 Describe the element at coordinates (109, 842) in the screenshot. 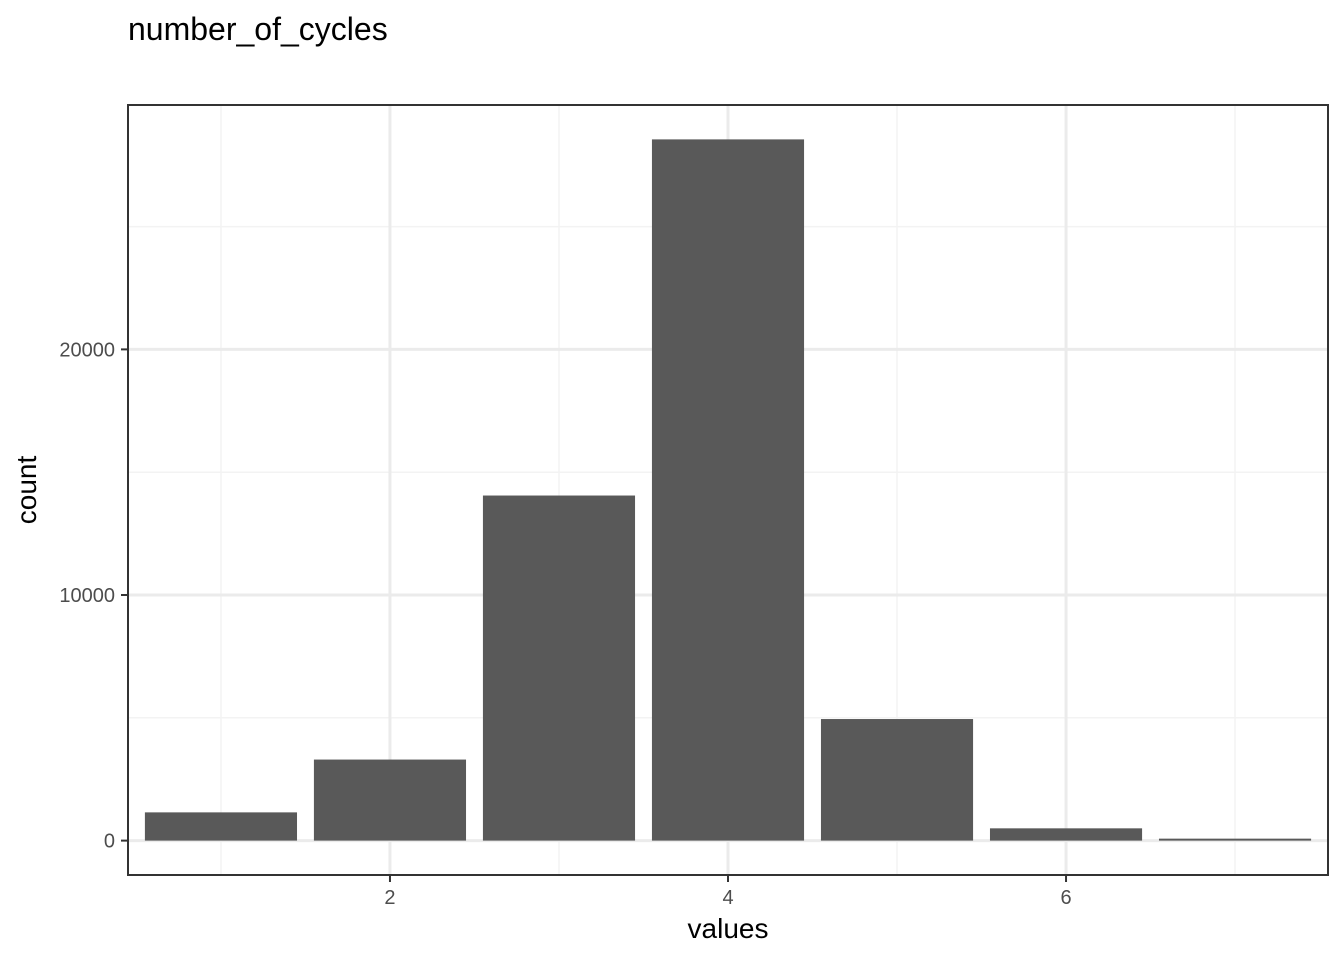

I see `y-tick-label: 0` at that location.